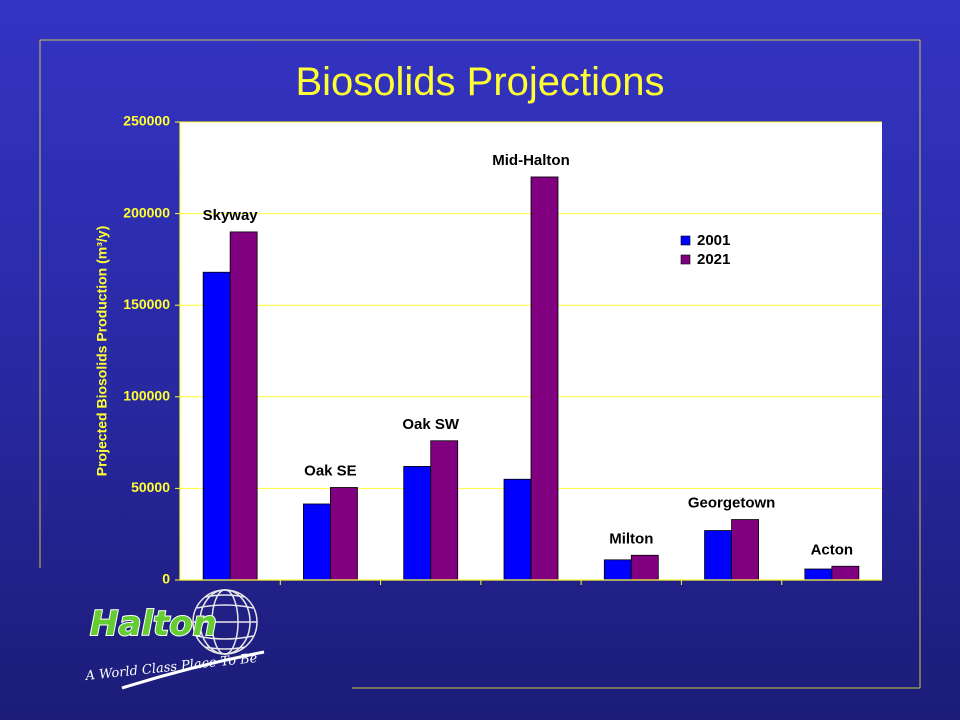 Image resolution: width=960 pixels, height=720 pixels. I want to click on y-tick-label: 100000, so click(146, 396).